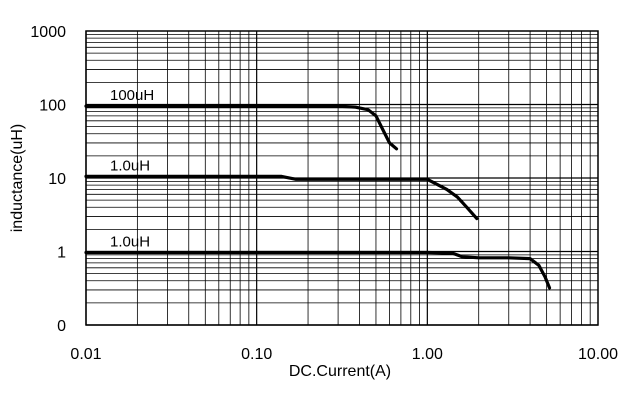 The width and height of the screenshot is (633, 396). I want to click on y-tick-label: 1, so click(61, 253).